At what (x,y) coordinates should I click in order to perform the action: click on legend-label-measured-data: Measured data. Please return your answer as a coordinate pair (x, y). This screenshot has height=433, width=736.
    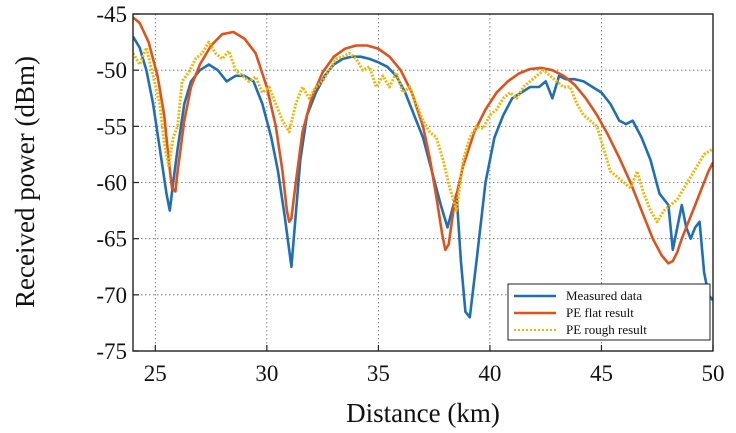
    Looking at the image, I should click on (604, 295).